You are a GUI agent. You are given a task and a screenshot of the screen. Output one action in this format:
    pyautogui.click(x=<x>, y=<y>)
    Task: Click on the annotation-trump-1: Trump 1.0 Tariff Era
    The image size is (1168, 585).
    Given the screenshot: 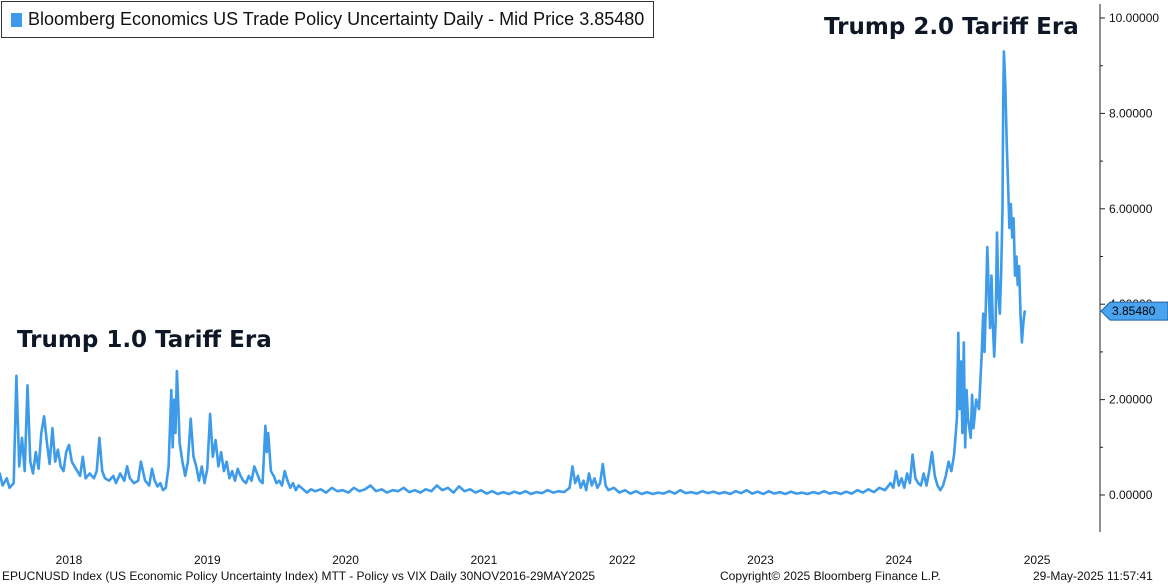 What is the action you would take?
    pyautogui.click(x=144, y=340)
    